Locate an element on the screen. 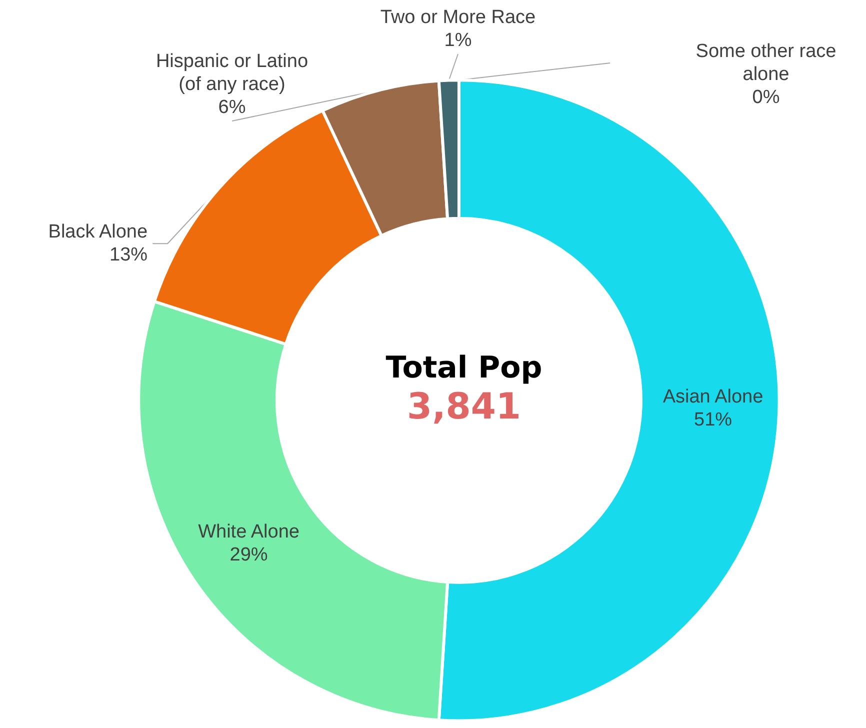 The image size is (866, 728). data-label: 1% is located at coordinates (458, 40).